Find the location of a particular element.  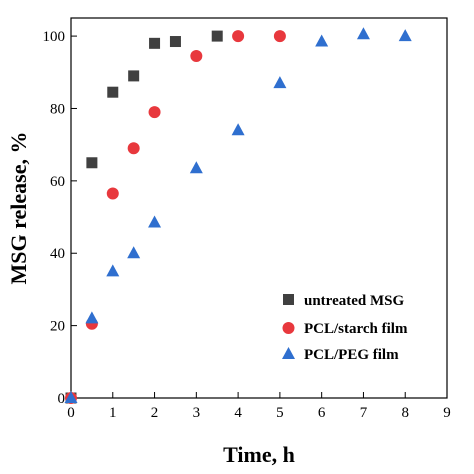

y-tick-label: 60 is located at coordinates (57, 182).